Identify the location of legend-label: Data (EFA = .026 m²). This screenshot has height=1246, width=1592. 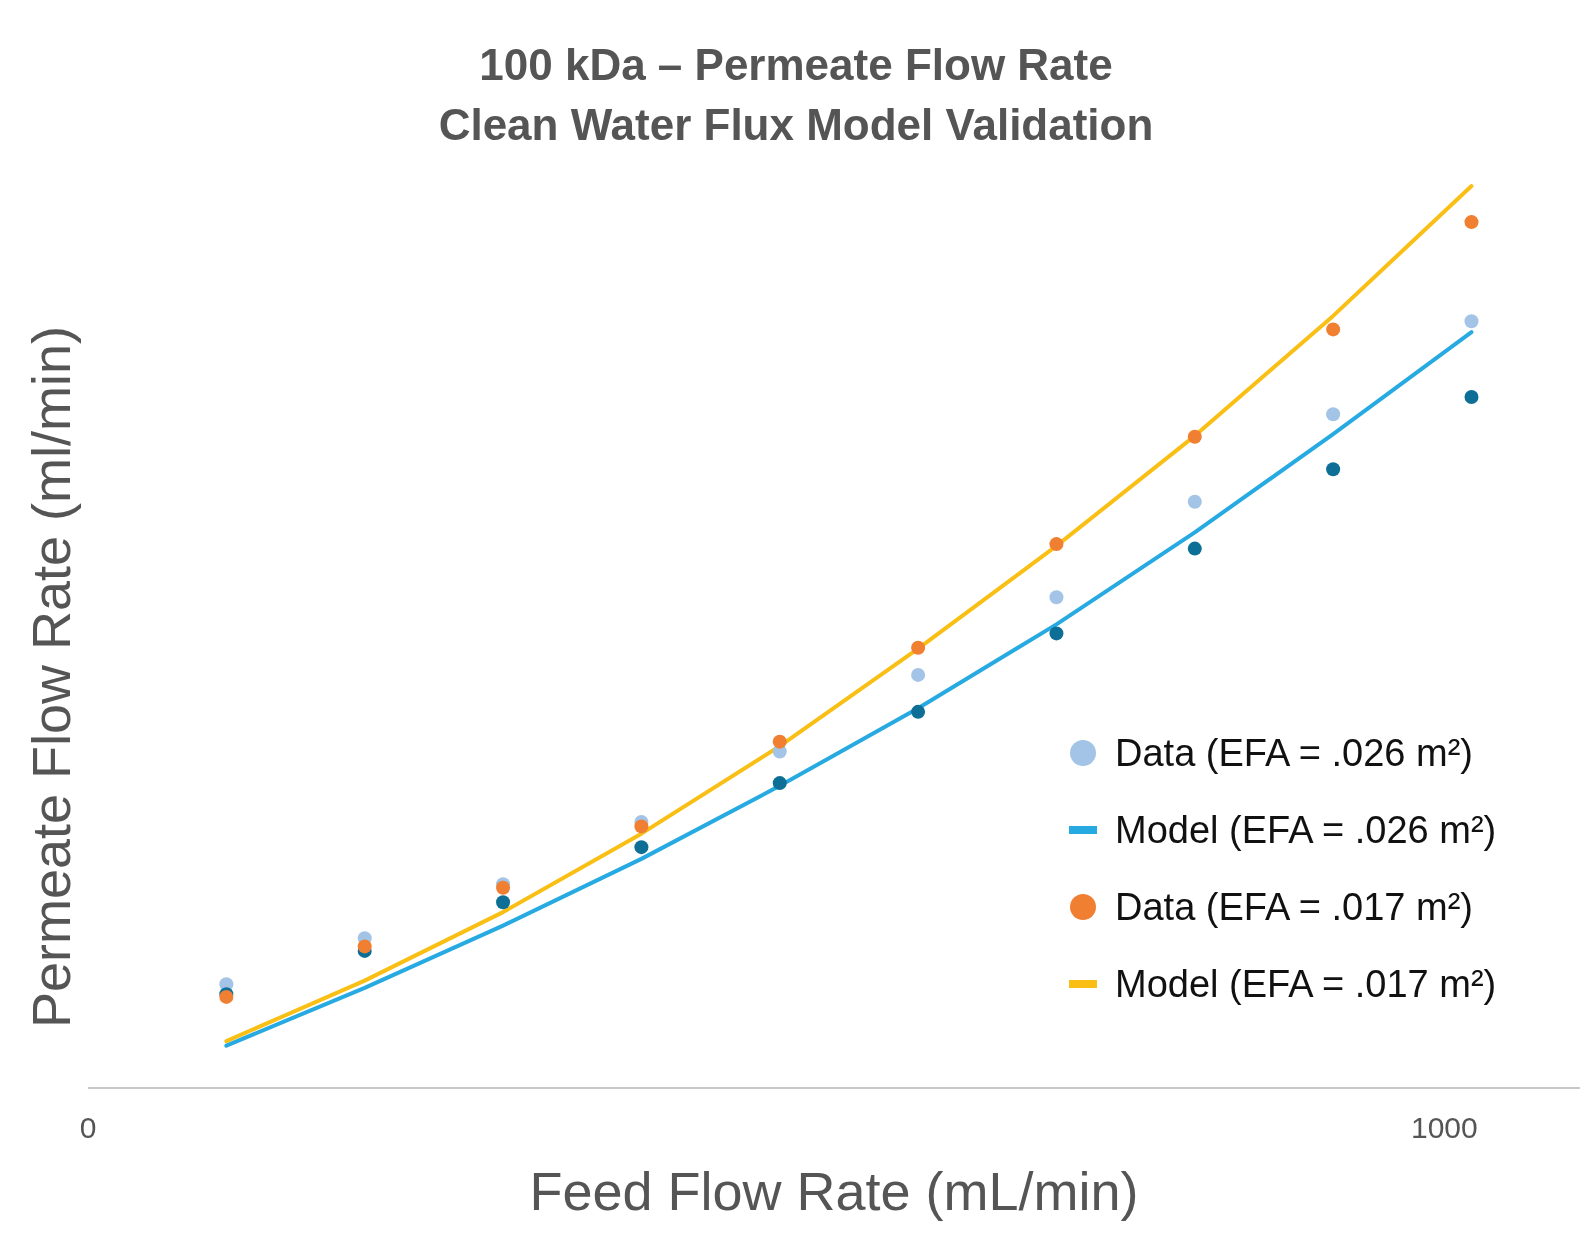
(1294, 753).